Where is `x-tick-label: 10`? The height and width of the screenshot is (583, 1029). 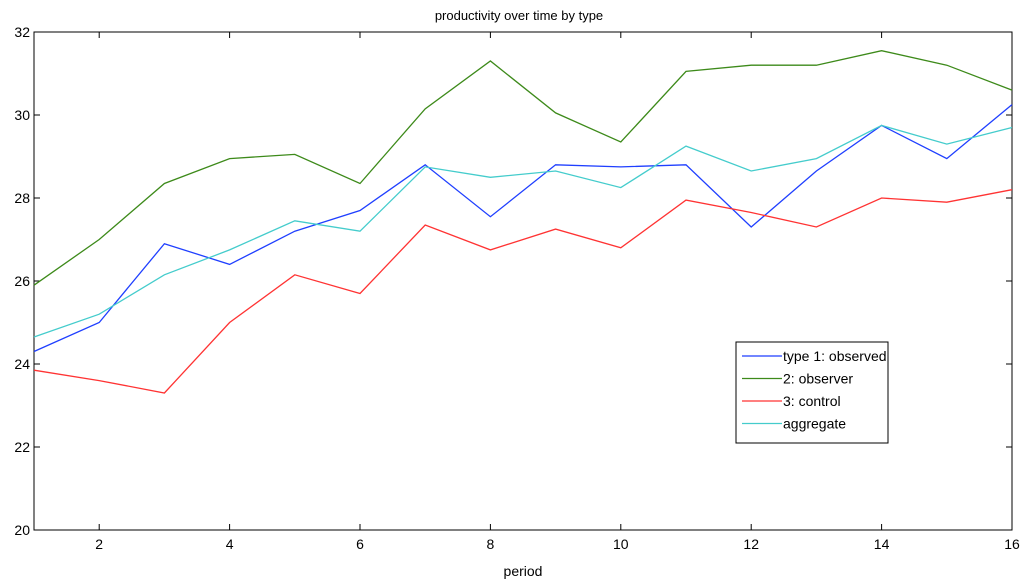 x-tick-label: 10 is located at coordinates (621, 544).